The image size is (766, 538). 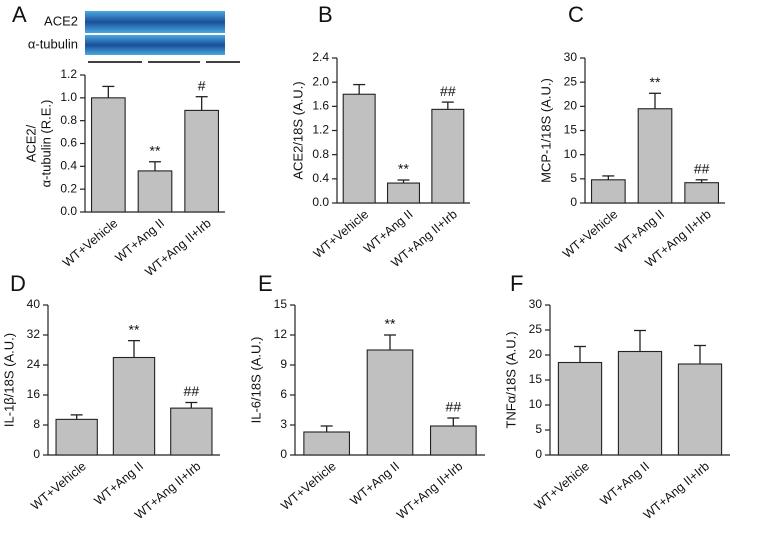 I want to click on y-tick-label: 16, so click(x=34, y=394).